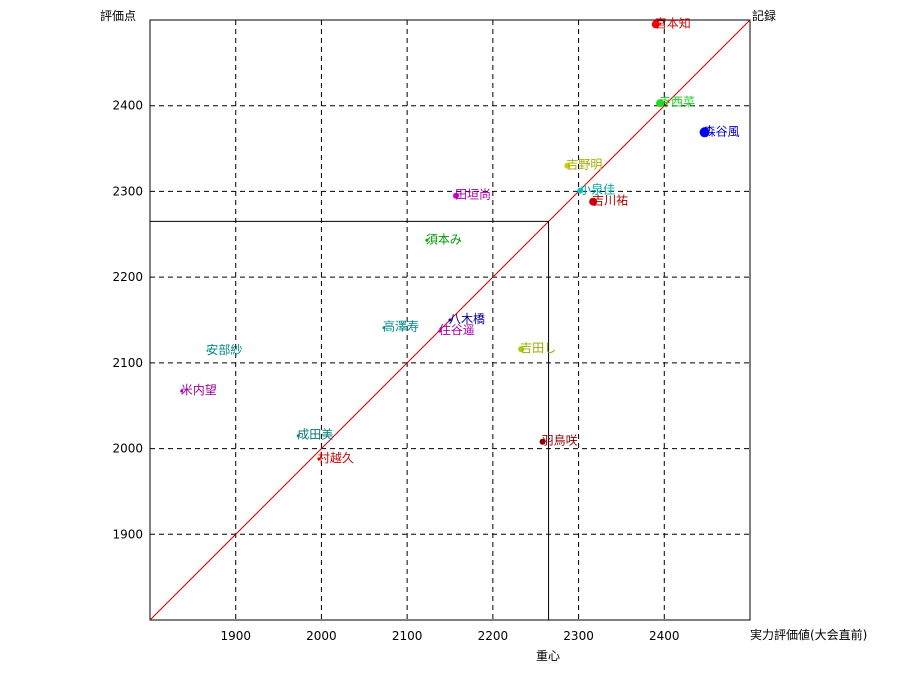 This screenshot has width=900, height=700. Describe the element at coordinates (584, 165) in the screenshot. I see `point-label: 吉野明` at that location.